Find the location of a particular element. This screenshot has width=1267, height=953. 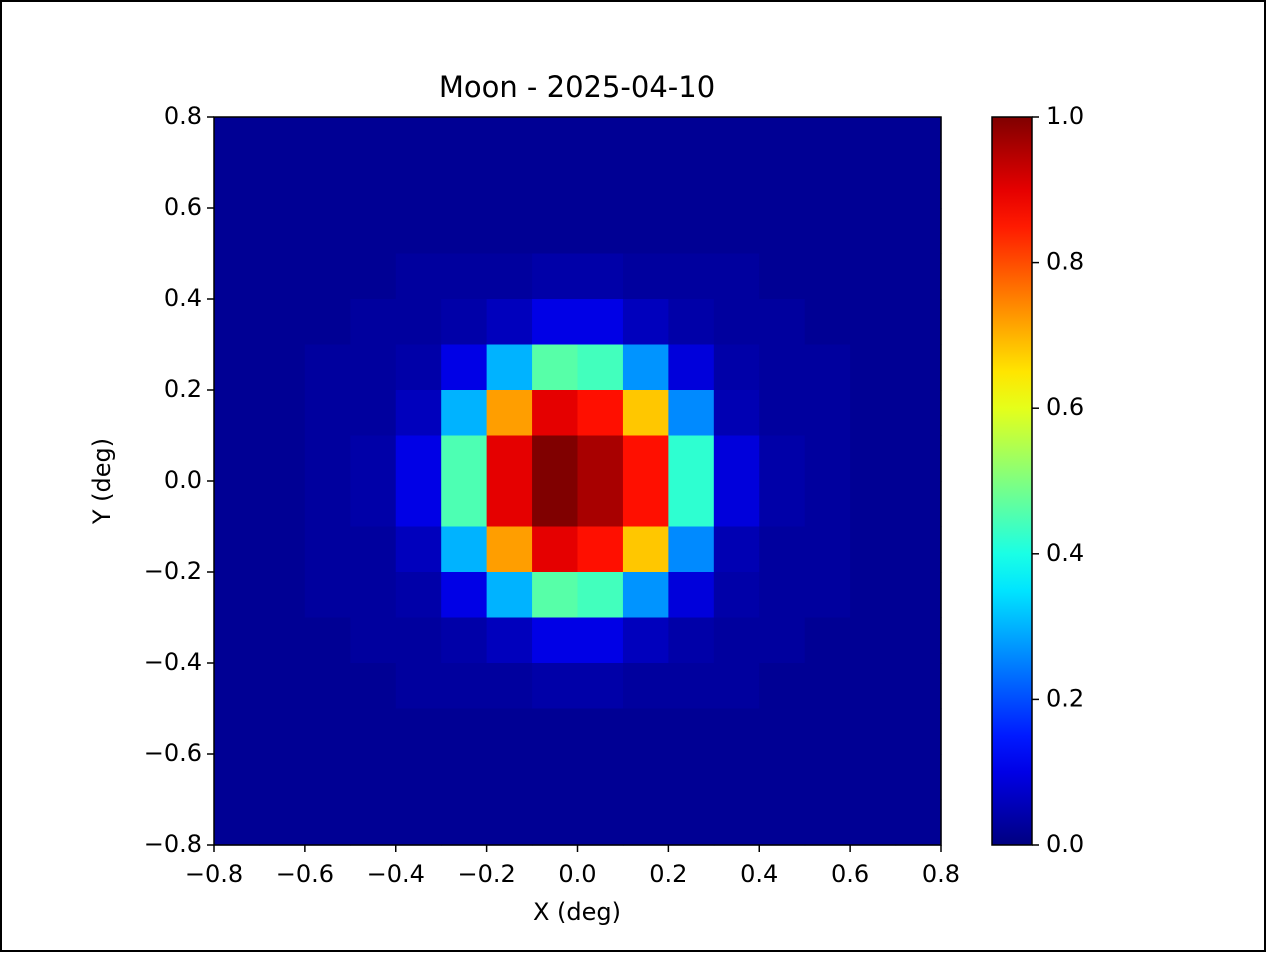

x-tick-label: −0.4 is located at coordinates (396, 874).